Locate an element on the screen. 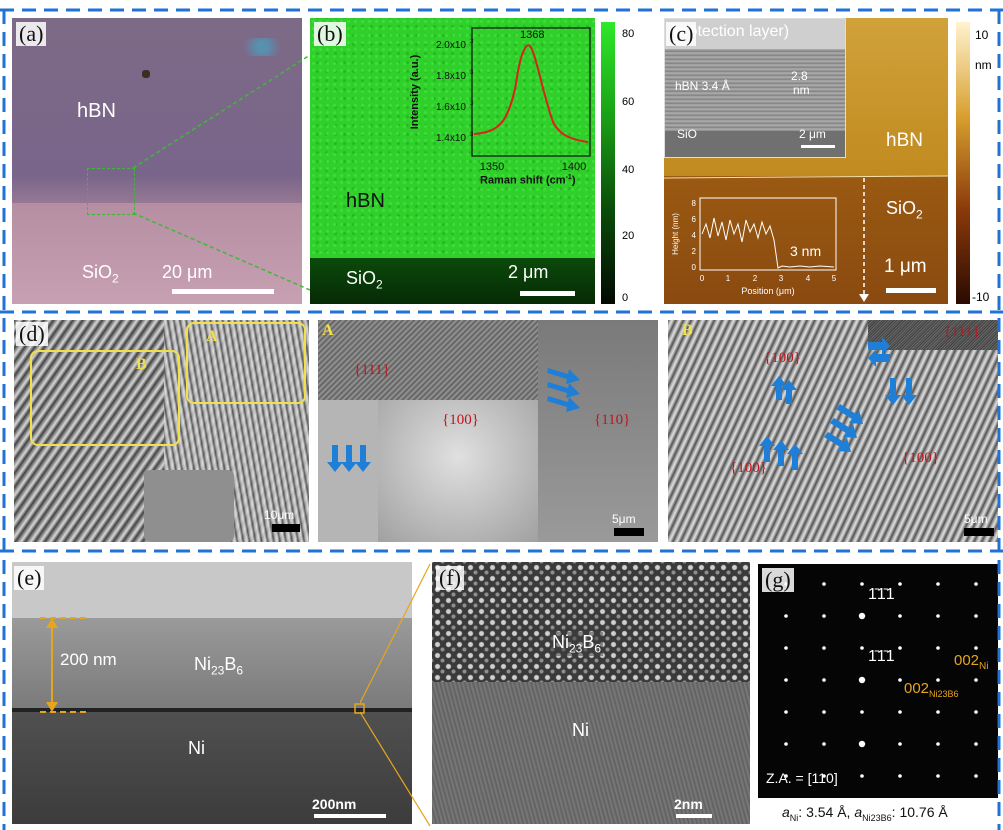  box-label-a: A is located at coordinates (212, 336).